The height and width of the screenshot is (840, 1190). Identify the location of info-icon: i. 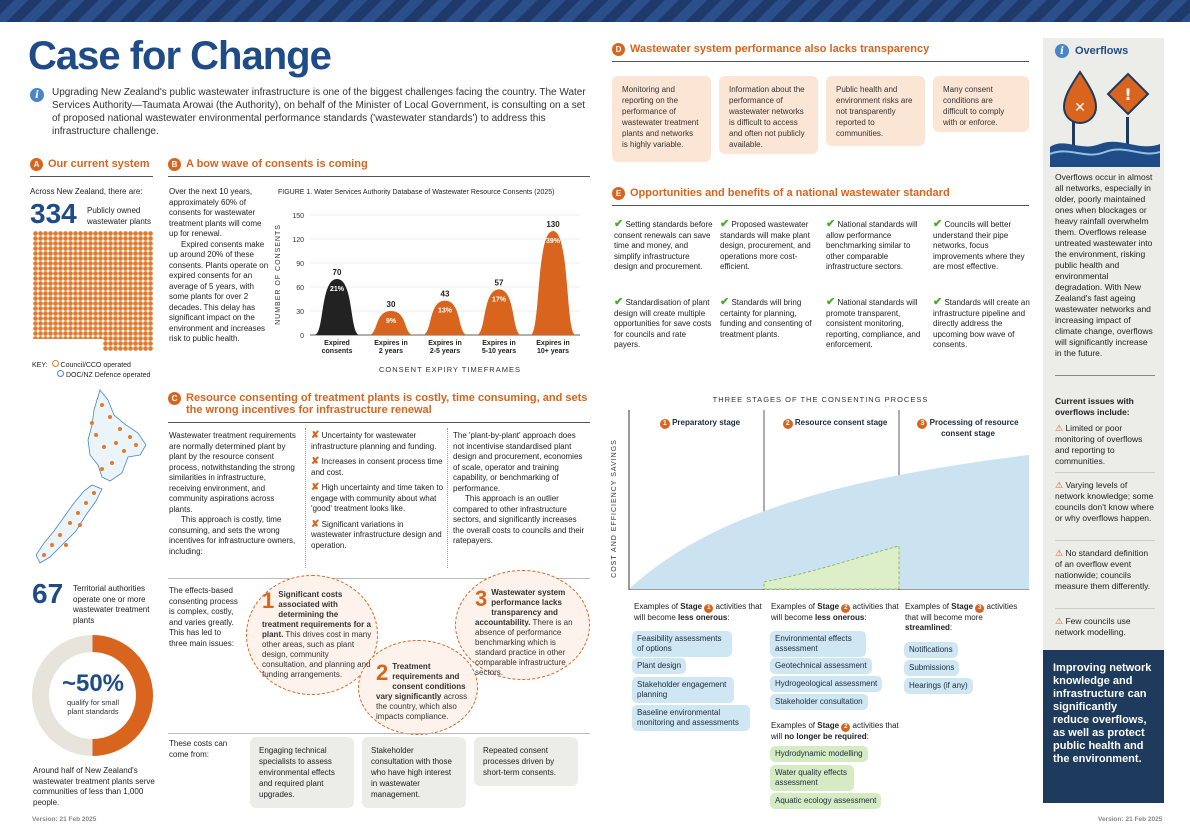
(37, 95).